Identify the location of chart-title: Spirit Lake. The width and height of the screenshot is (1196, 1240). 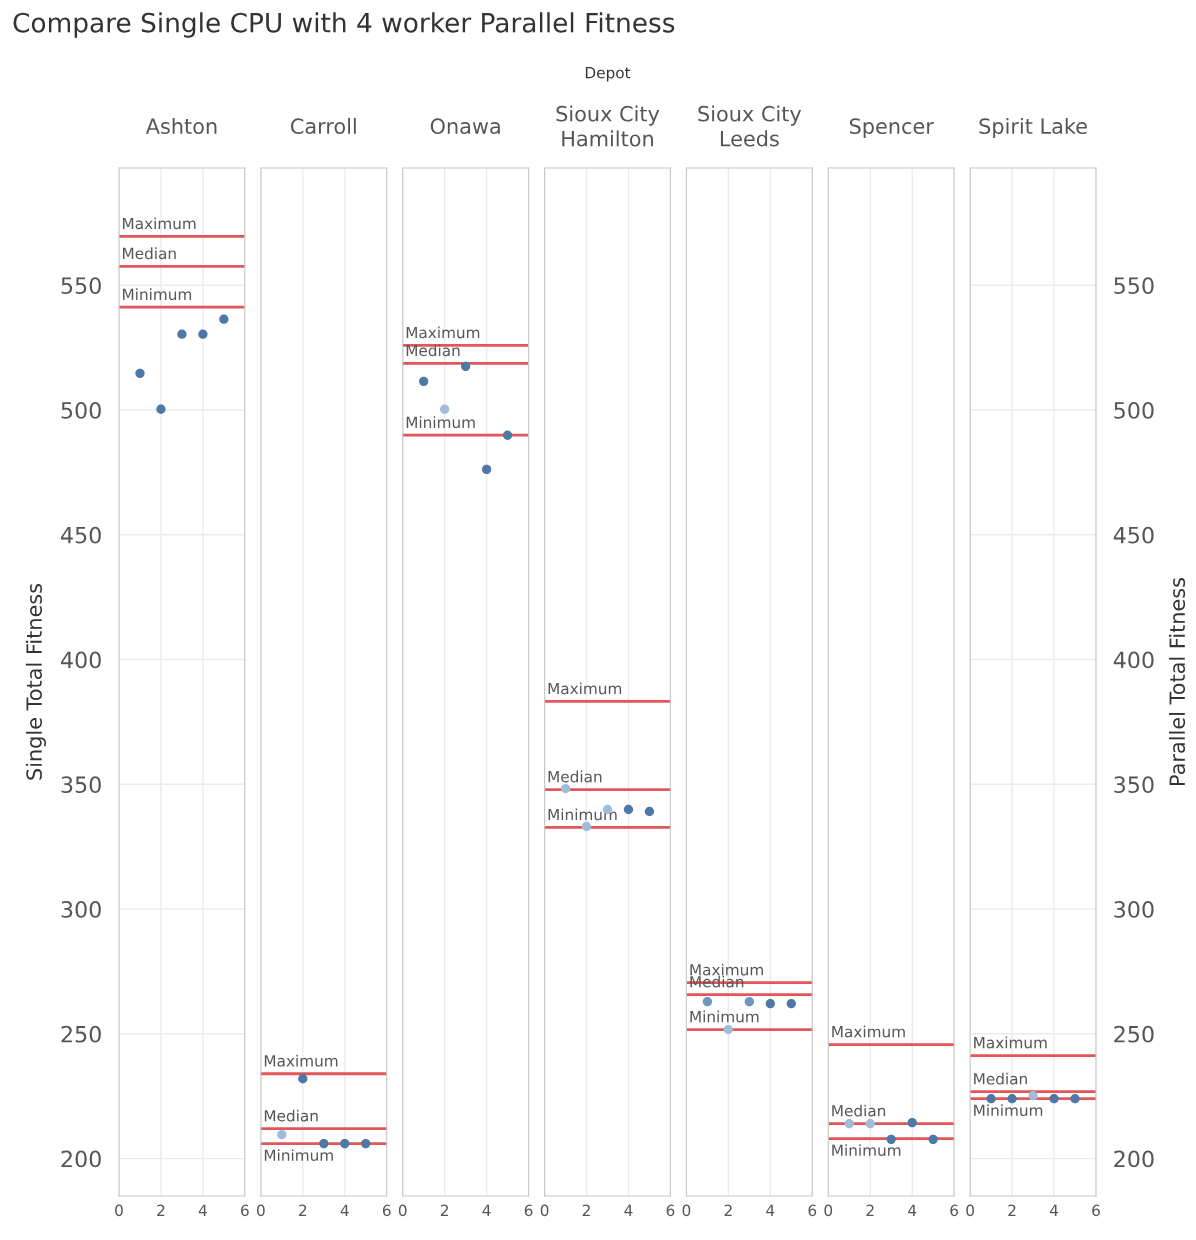
(1033, 128).